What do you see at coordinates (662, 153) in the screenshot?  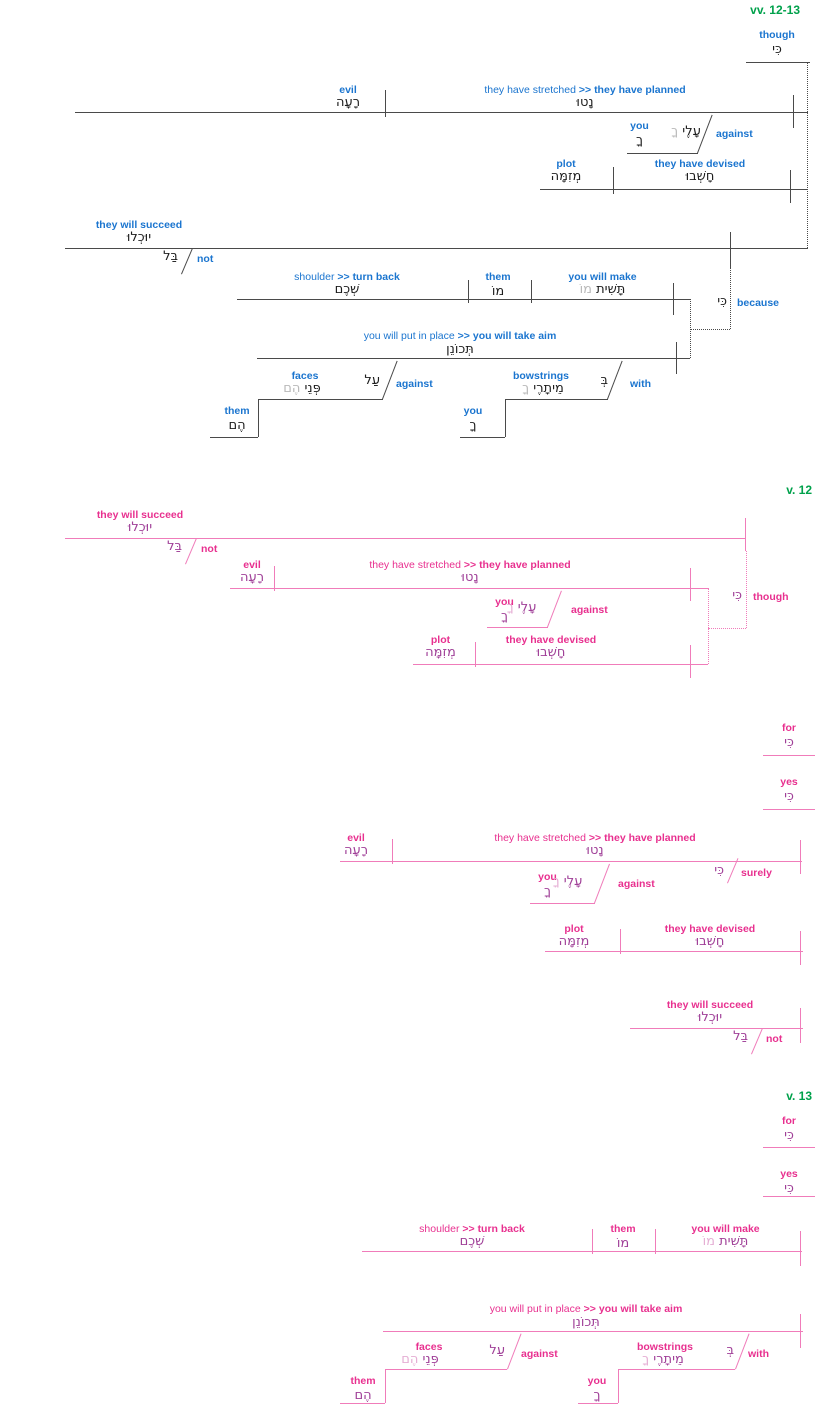 I see `pedestal-line` at bounding box center [662, 153].